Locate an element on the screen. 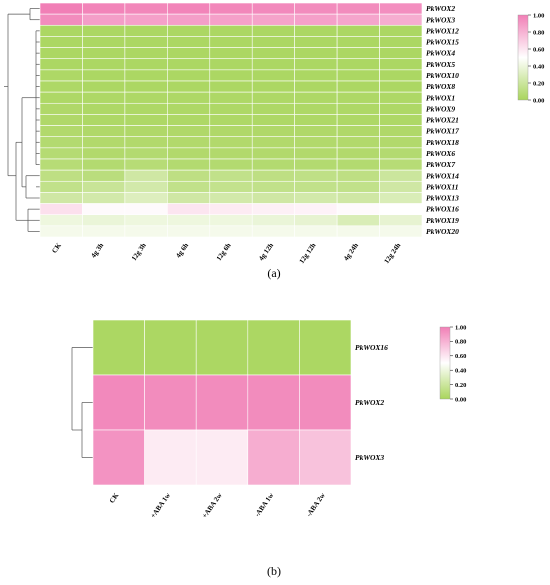  heatmap-cells-b is located at coordinates (222, 402).